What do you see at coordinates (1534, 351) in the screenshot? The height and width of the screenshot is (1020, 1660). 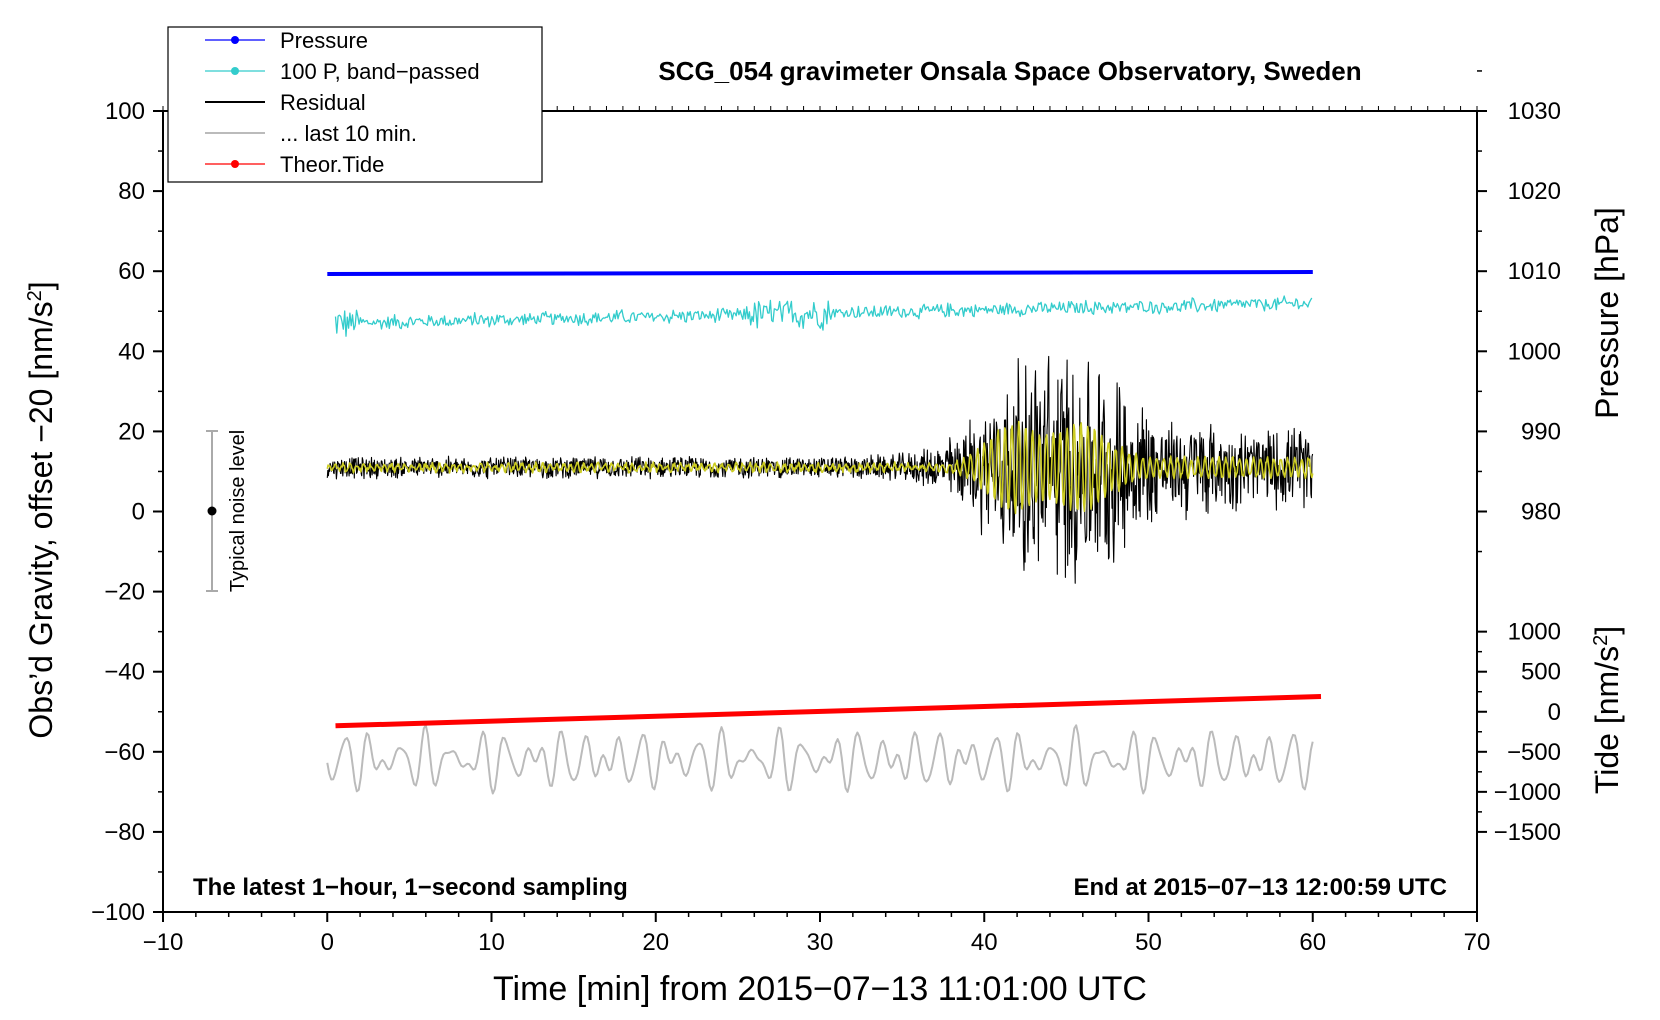 I see `pressure-tick-label: 1000` at bounding box center [1534, 351].